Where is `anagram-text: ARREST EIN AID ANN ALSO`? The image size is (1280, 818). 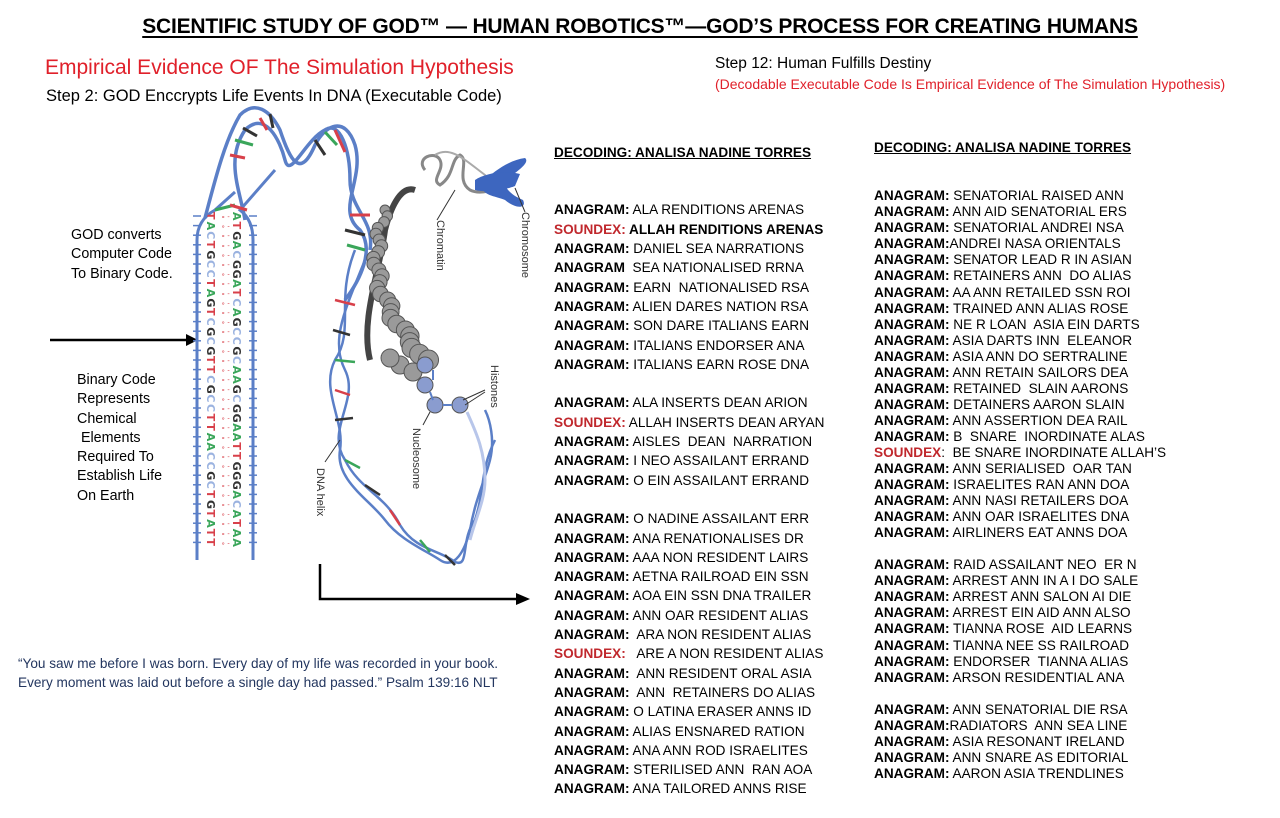
anagram-text: ARREST EIN AID ANN ALSO is located at coordinates (1040, 613).